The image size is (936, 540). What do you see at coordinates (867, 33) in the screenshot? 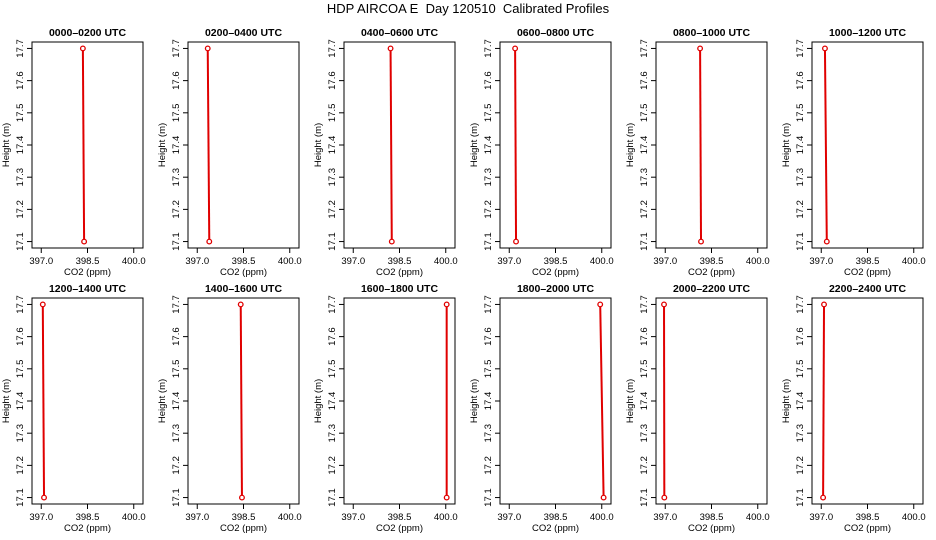
I see `panel-title: 1000–1200 UTC` at bounding box center [867, 33].